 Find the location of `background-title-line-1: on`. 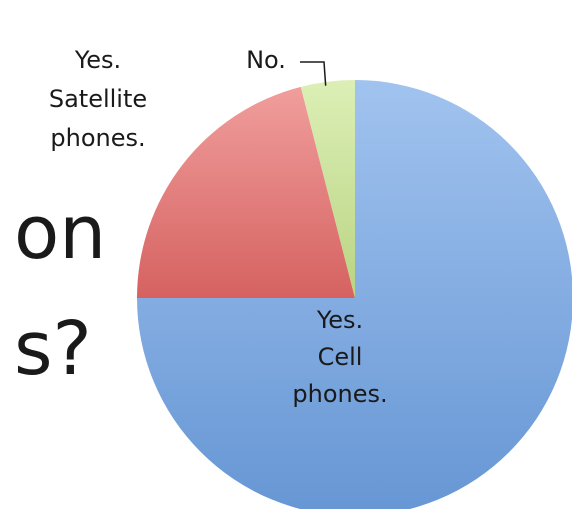

background-title-line-1: on is located at coordinates (60, 233).